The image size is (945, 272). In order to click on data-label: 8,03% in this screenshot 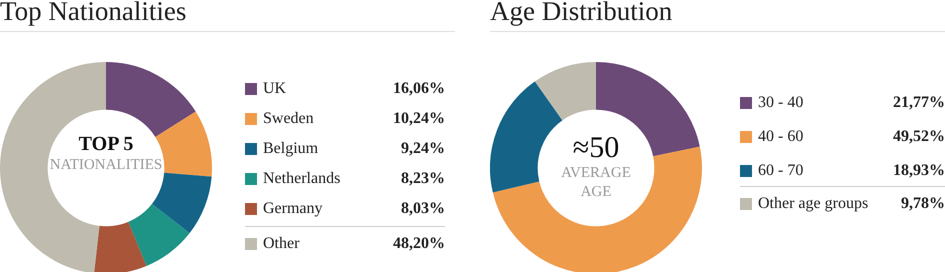, I will do `click(423, 209)`.